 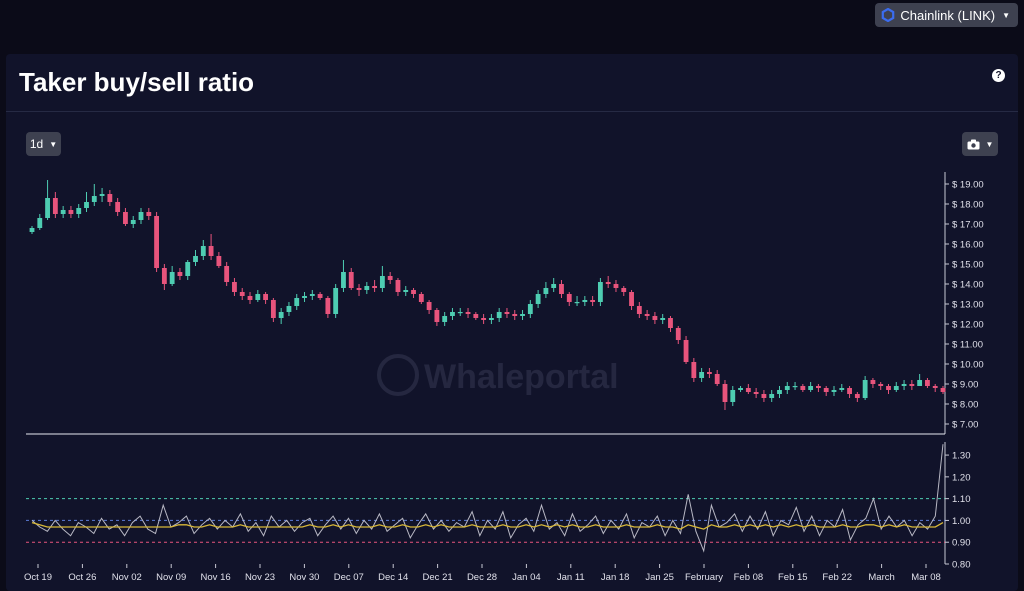 What do you see at coordinates (967, 345) in the screenshot?
I see `price-tick-label: $ 11.00` at bounding box center [967, 345].